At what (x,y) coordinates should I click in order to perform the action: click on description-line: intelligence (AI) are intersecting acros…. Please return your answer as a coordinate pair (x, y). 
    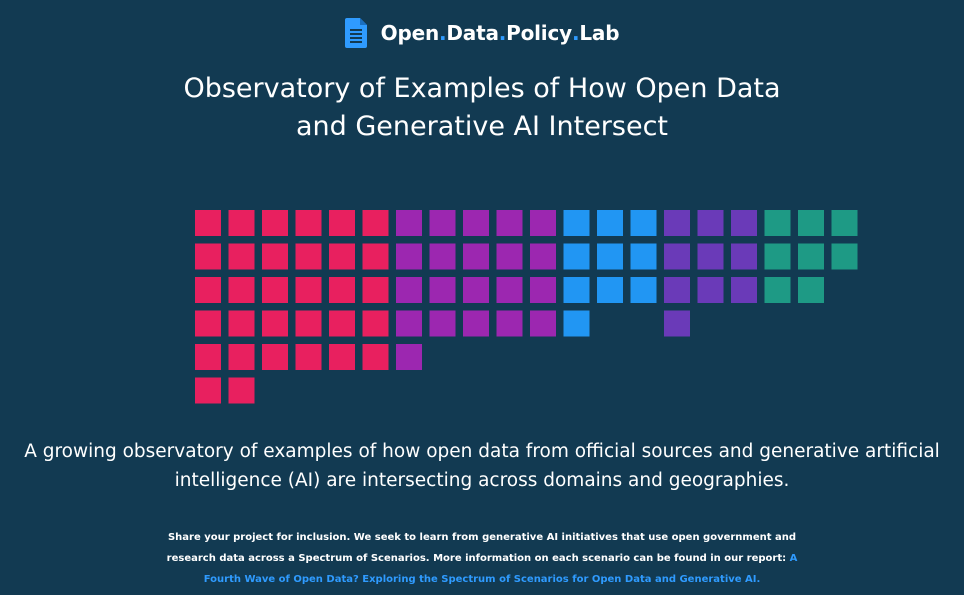
    Looking at the image, I should click on (482, 480).